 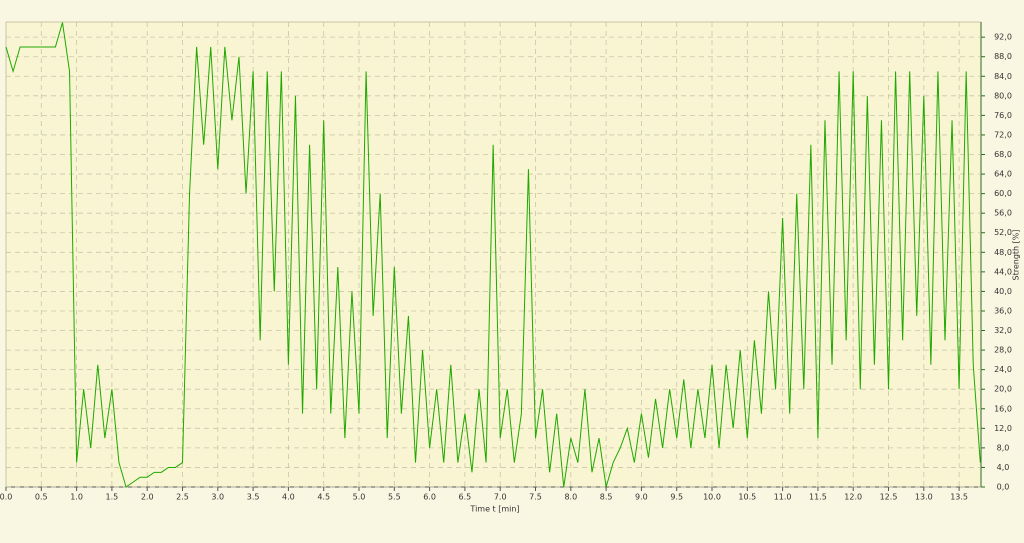 I want to click on y-tick-label: 60,0, so click(x=1003, y=193).